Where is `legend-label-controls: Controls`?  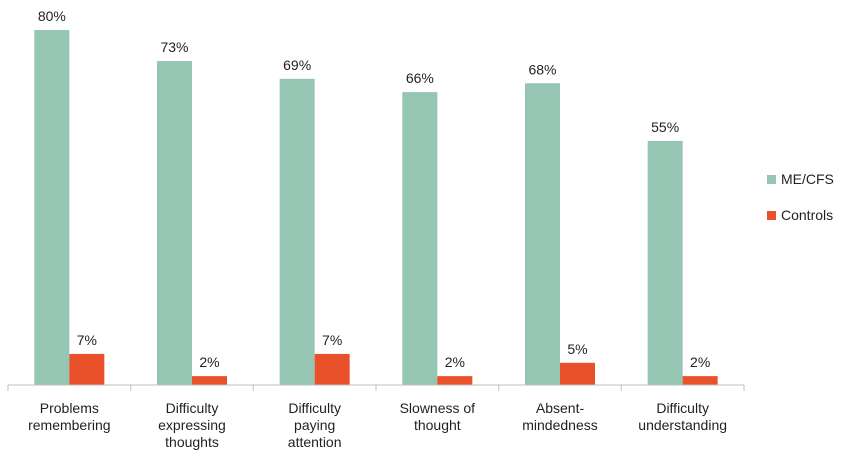
legend-label-controls: Controls is located at coordinates (807, 215).